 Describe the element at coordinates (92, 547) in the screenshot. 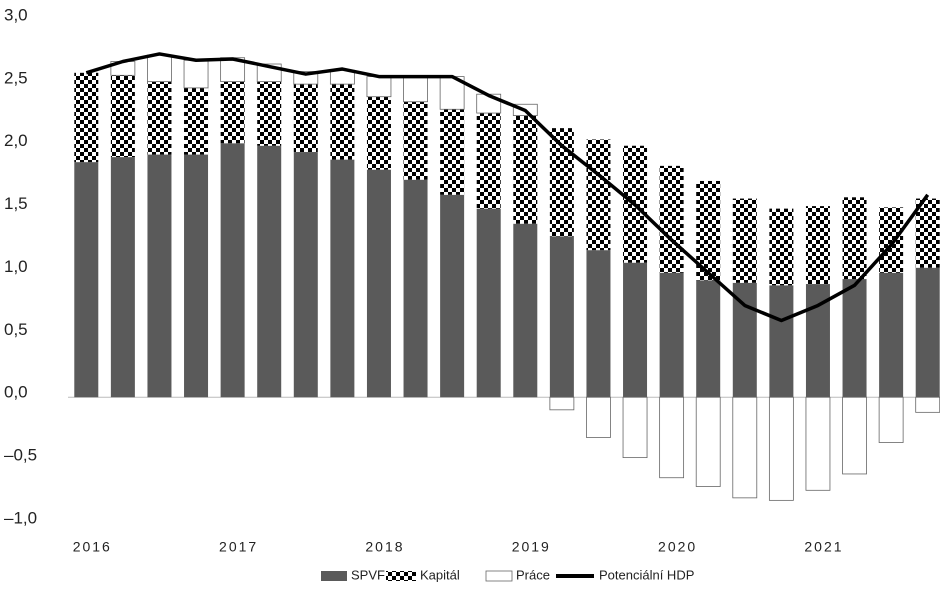

I see `x-tick-label: 2016` at that location.